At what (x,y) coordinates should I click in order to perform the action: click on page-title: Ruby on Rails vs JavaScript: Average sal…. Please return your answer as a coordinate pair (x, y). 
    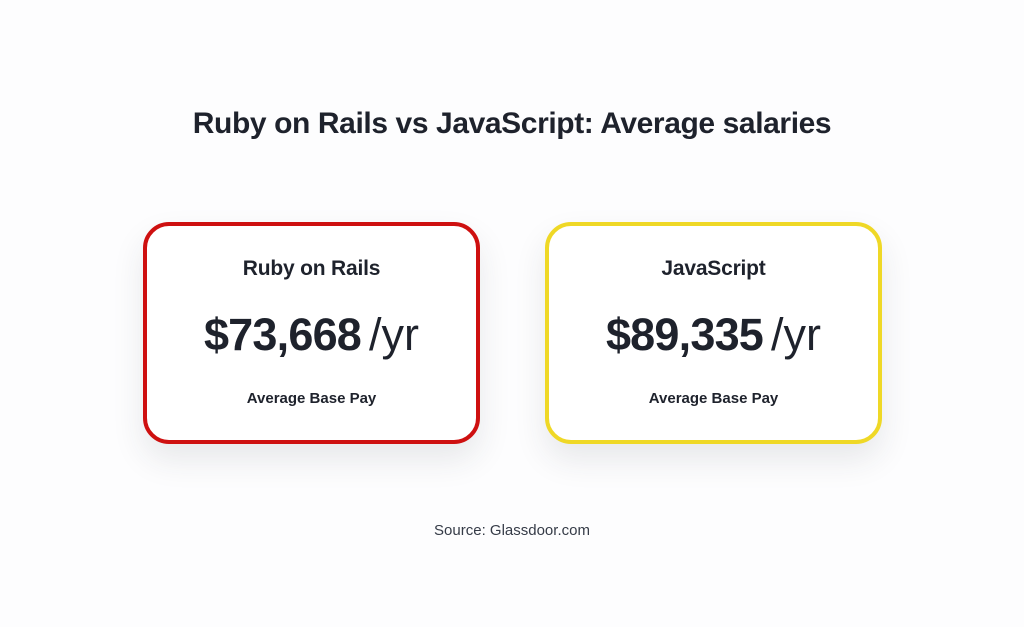
    Looking at the image, I should click on (512, 123).